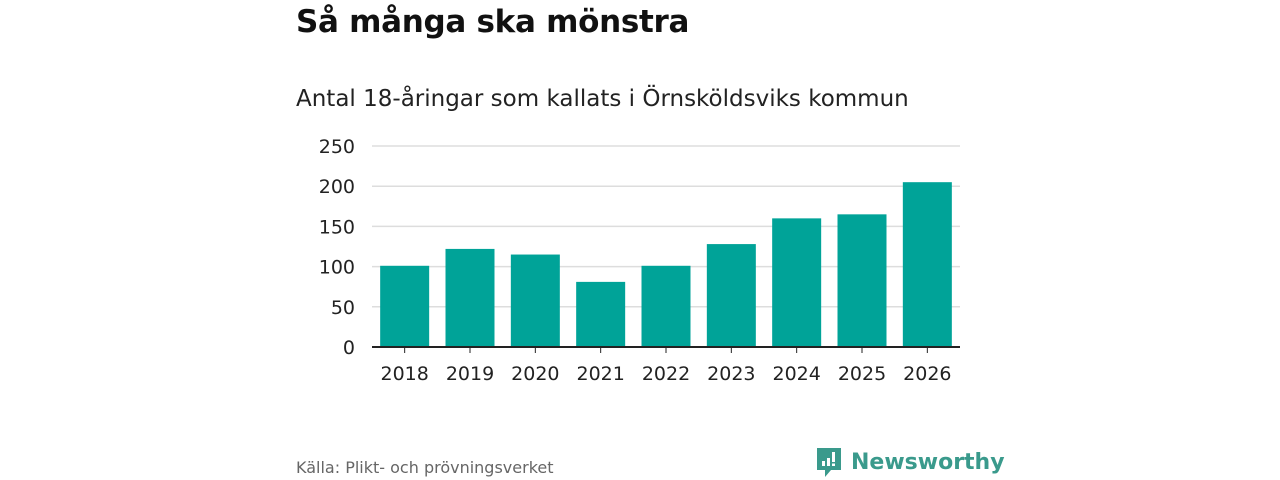  Describe the element at coordinates (425, 467) in the screenshot. I see `source-note: Källa: Plikt- och prövningsverket` at that location.